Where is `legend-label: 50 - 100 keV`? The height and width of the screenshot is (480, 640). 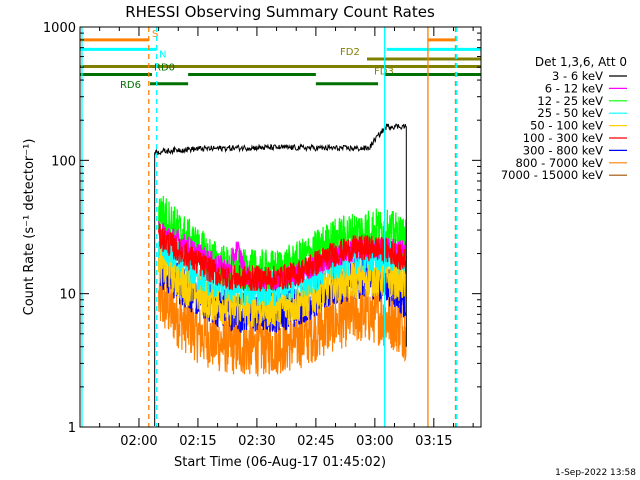 legend-label: 50 - 100 keV is located at coordinates (566, 126).